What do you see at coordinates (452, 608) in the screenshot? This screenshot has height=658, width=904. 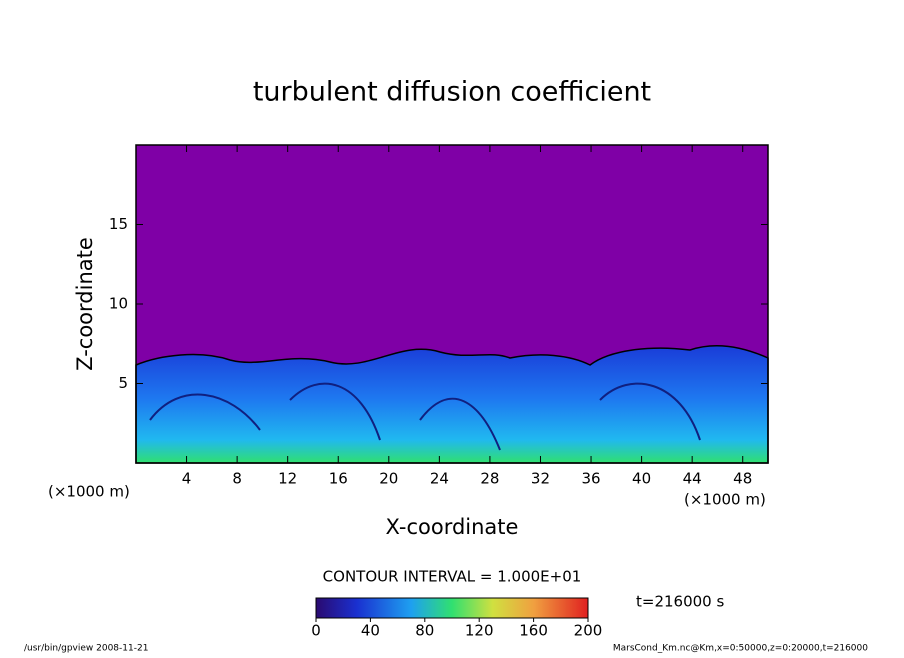 I see `colorbar` at bounding box center [452, 608].